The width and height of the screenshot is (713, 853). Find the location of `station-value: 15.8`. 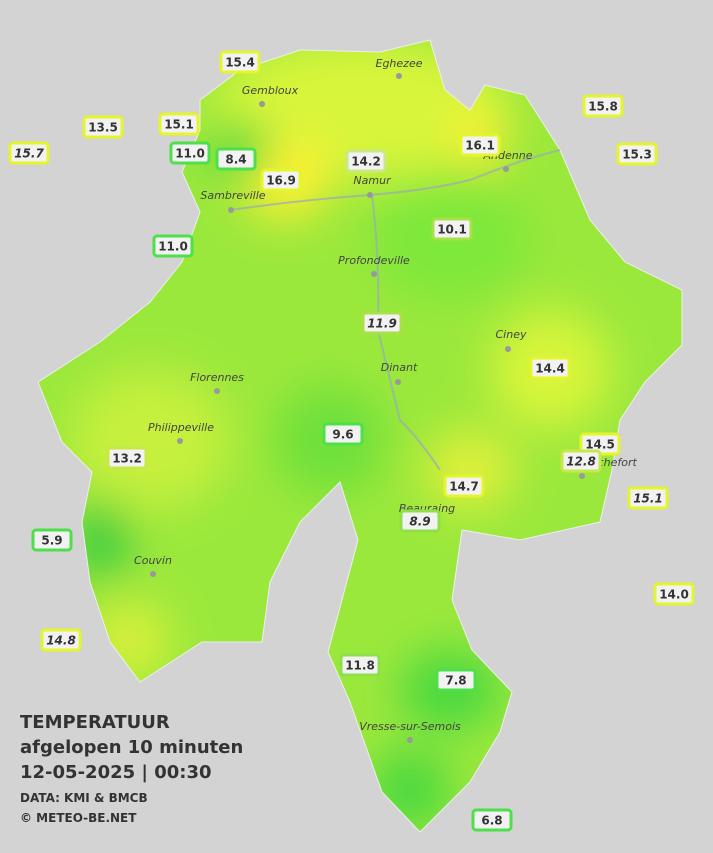

station-value: 15.8 is located at coordinates (603, 107).